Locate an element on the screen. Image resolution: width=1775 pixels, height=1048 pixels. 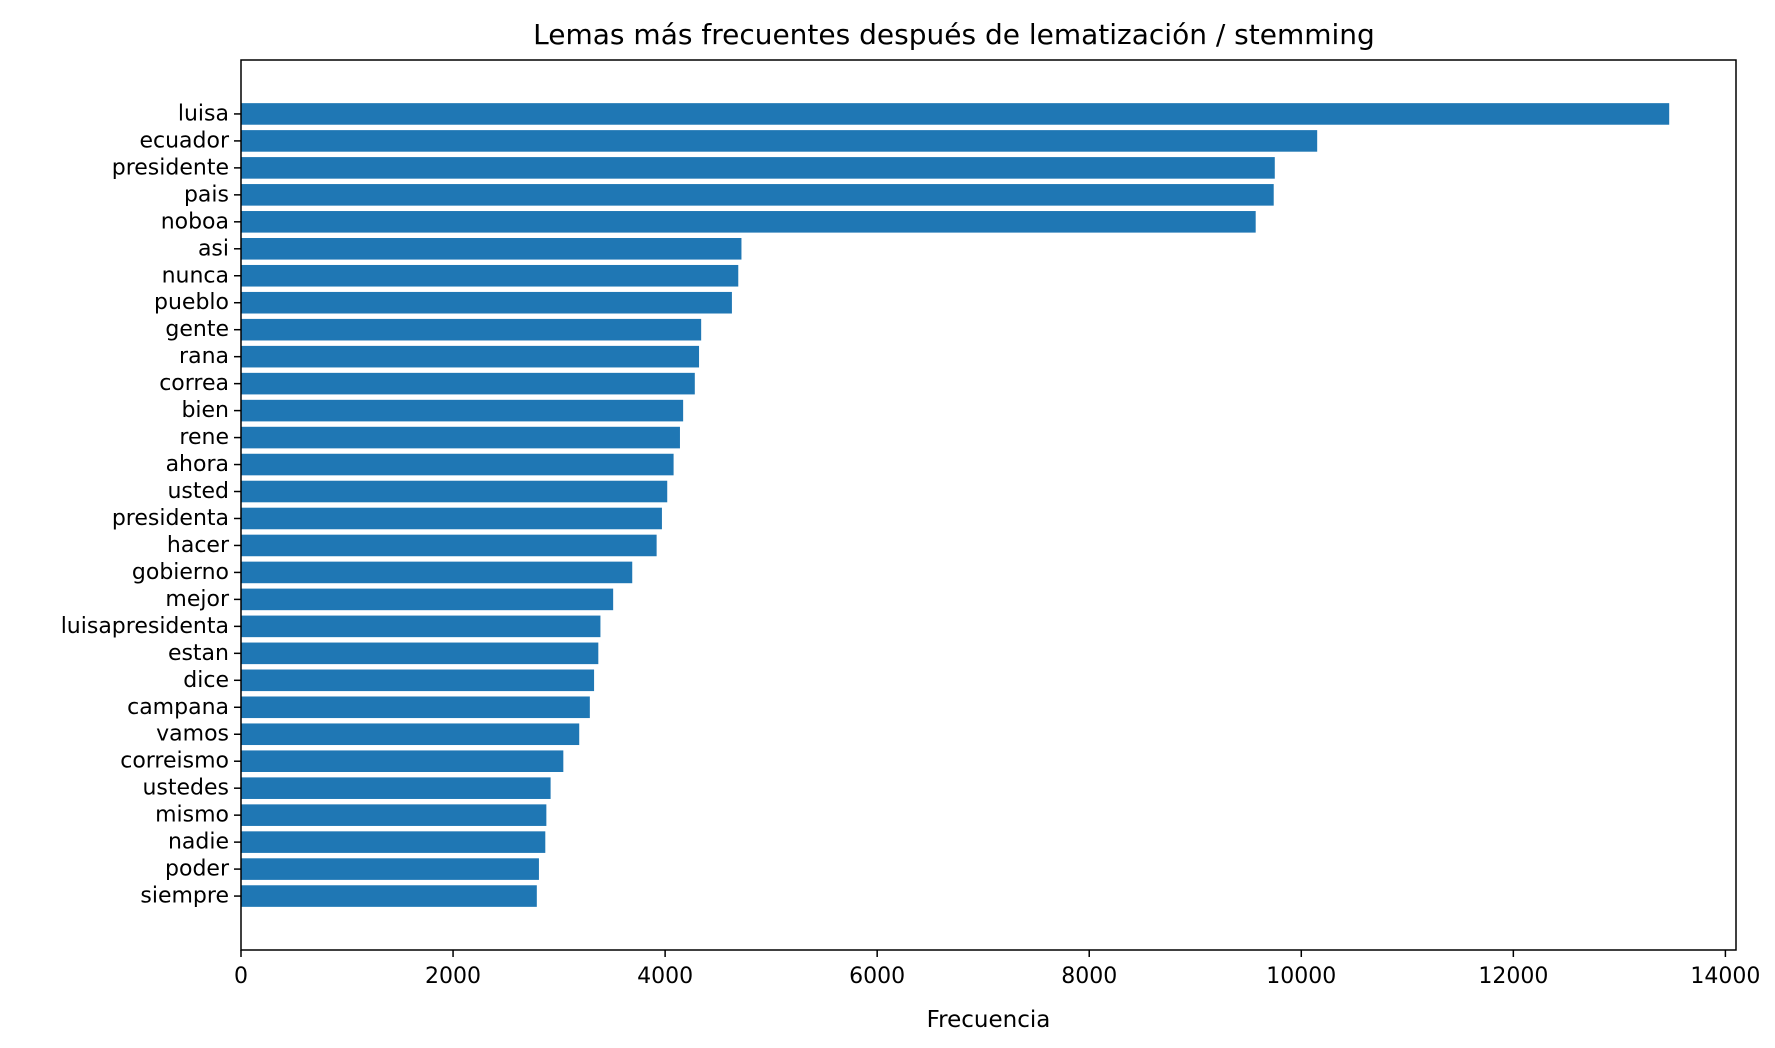
bar-campana is located at coordinates (415, 707).